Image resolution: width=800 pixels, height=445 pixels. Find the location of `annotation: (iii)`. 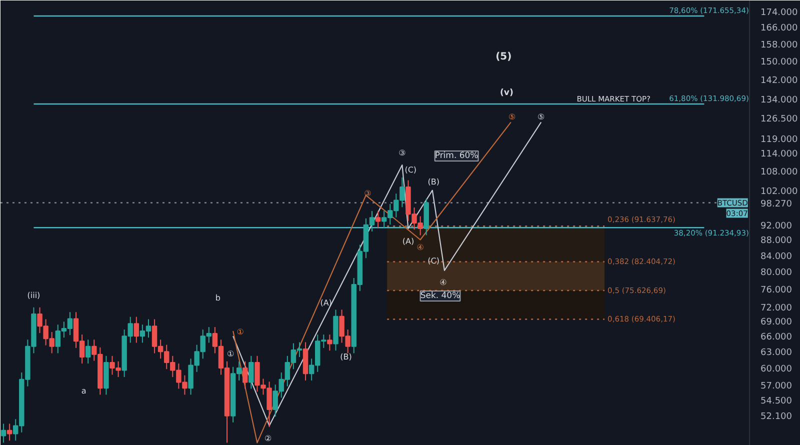

annotation: (iii) is located at coordinates (33, 295).